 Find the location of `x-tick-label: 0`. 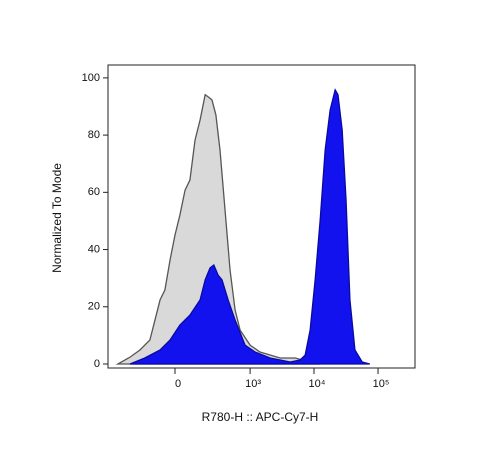

x-tick-label: 0 is located at coordinates (178, 384).